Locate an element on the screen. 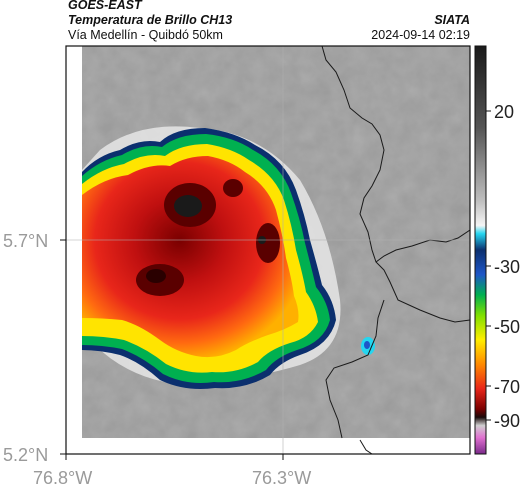  colorbar is located at coordinates (480, 250).